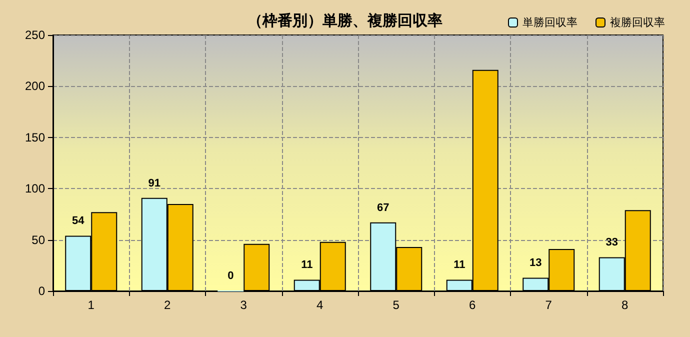 The height and width of the screenshot is (337, 690). I want to click on x-tick-label: 8, so click(625, 305).